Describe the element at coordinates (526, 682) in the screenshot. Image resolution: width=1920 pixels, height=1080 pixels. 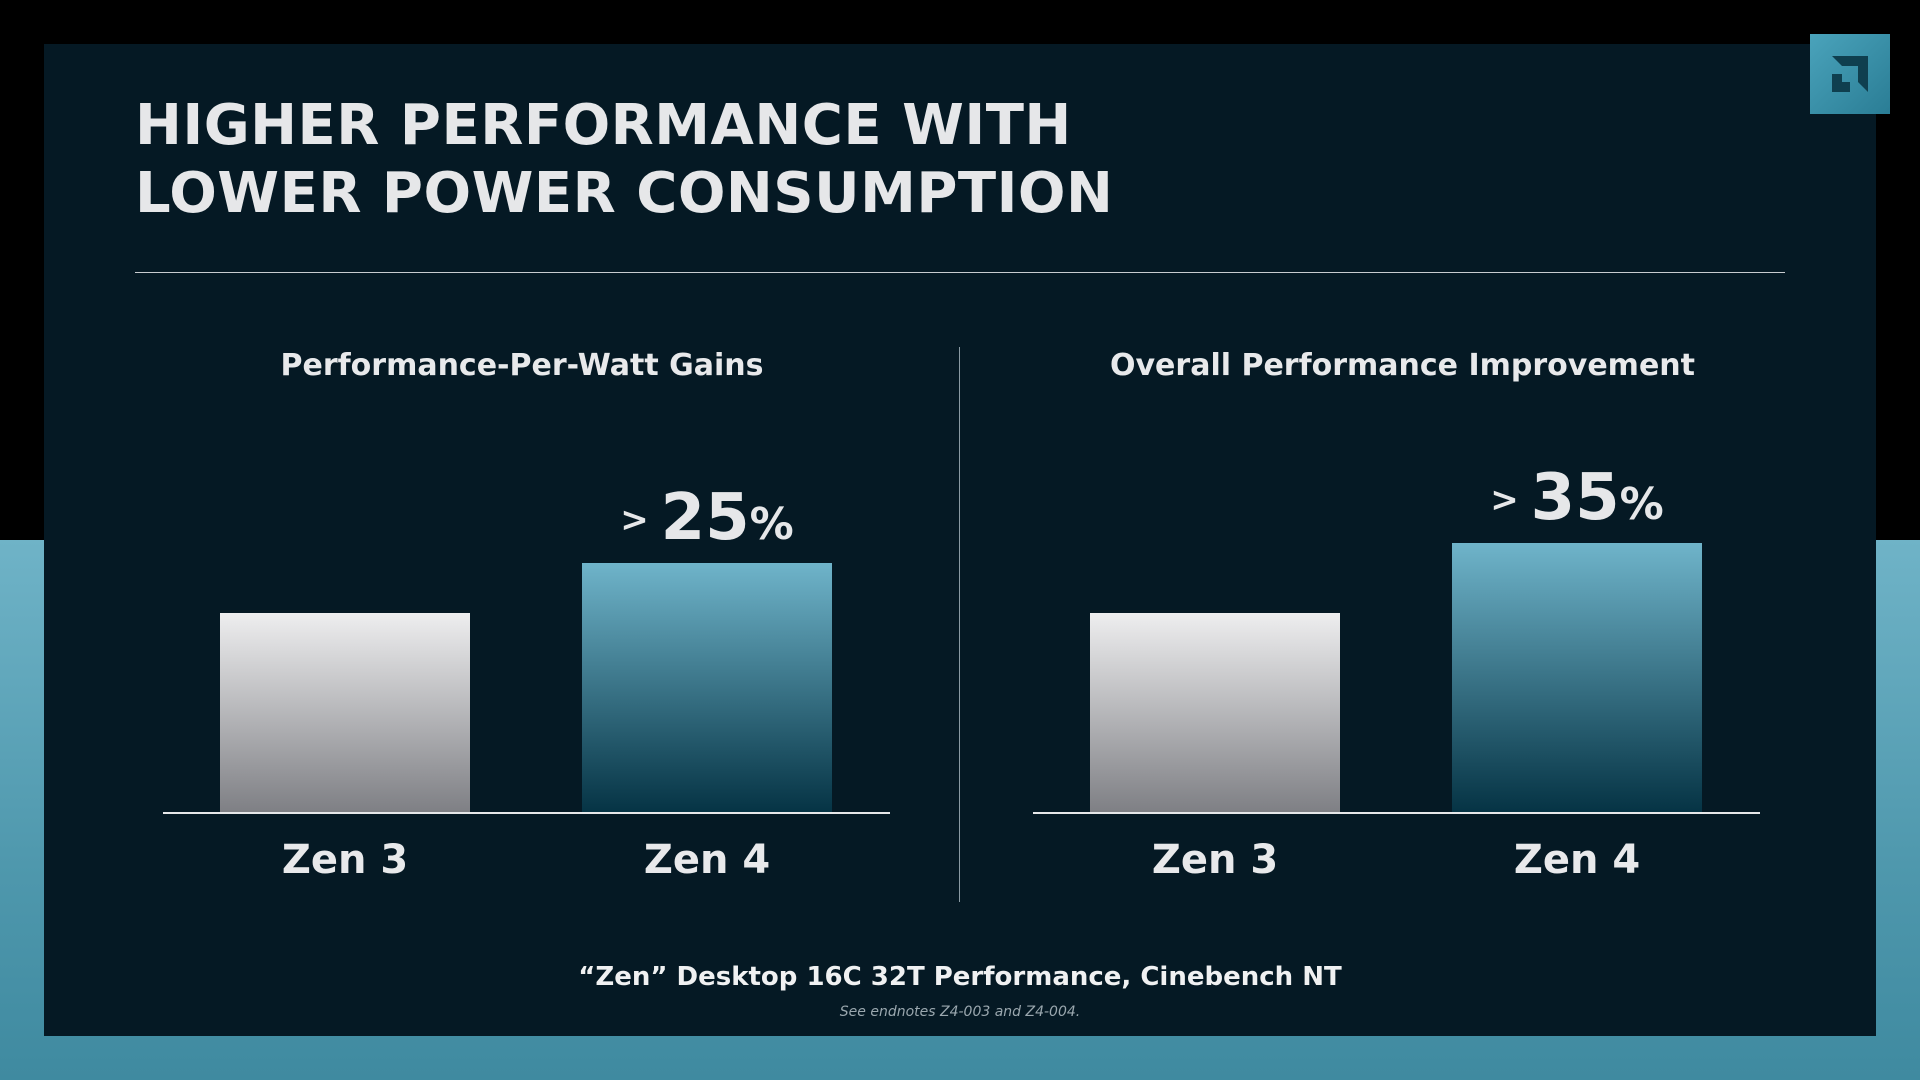
I see `chart-performance-per-watt: Zen 3 Zen 4 > 25%` at that location.